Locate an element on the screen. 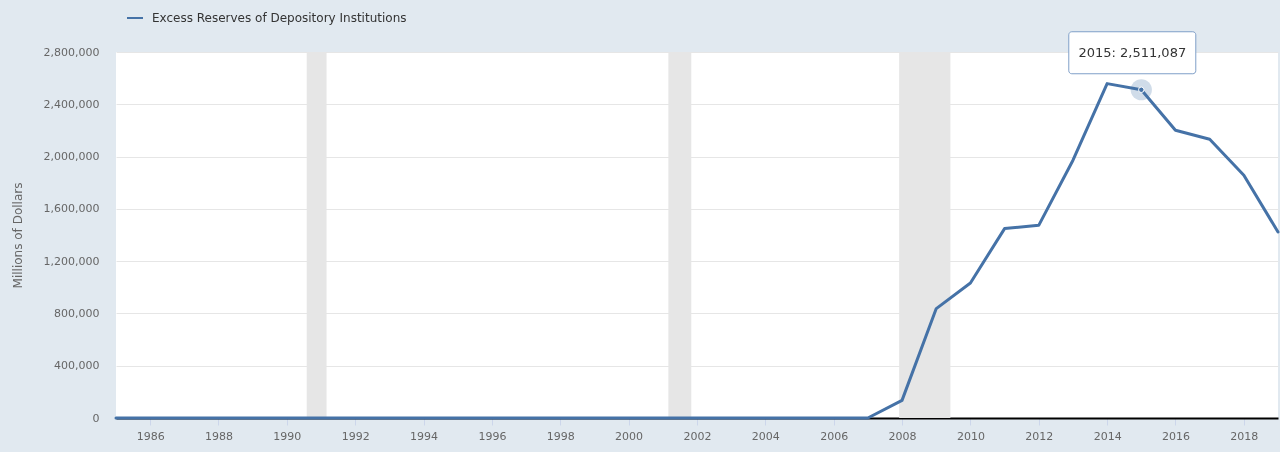 The height and width of the screenshot is (452, 1280). y-tick-label: 1,600,000 is located at coordinates (71, 209).